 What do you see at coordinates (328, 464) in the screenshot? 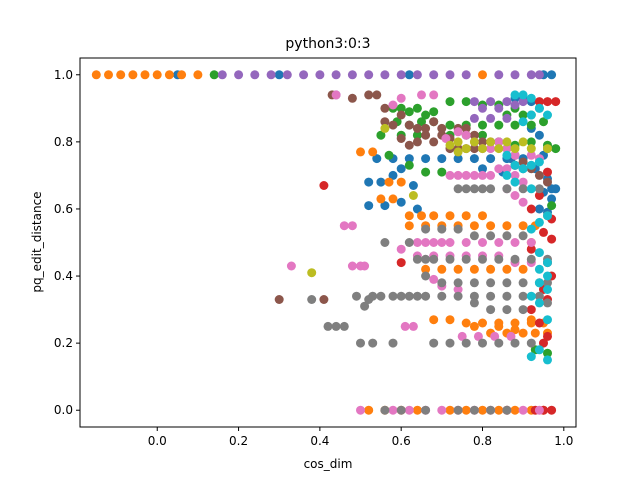
I see `x-axis-label: cos_dim` at bounding box center [328, 464].